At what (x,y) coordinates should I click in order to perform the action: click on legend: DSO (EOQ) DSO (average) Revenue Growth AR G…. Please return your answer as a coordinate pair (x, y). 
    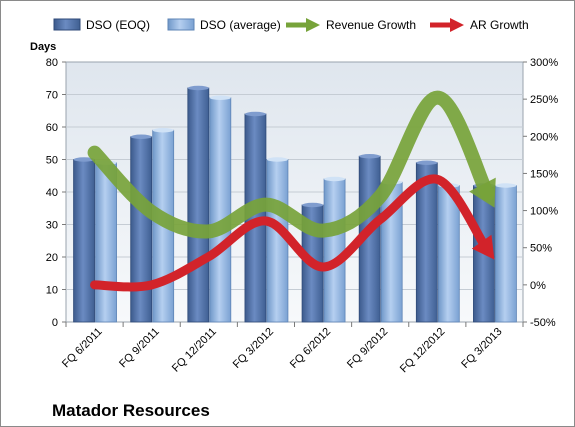
    Looking at the image, I should click on (291, 25).